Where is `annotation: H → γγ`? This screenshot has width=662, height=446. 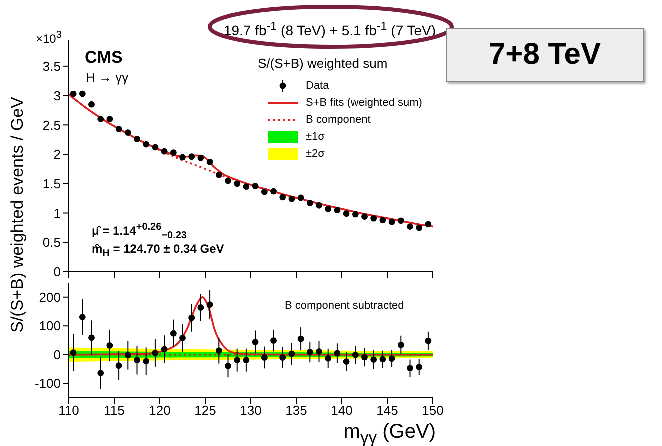
annotation: H → γγ is located at coordinates (107, 77).